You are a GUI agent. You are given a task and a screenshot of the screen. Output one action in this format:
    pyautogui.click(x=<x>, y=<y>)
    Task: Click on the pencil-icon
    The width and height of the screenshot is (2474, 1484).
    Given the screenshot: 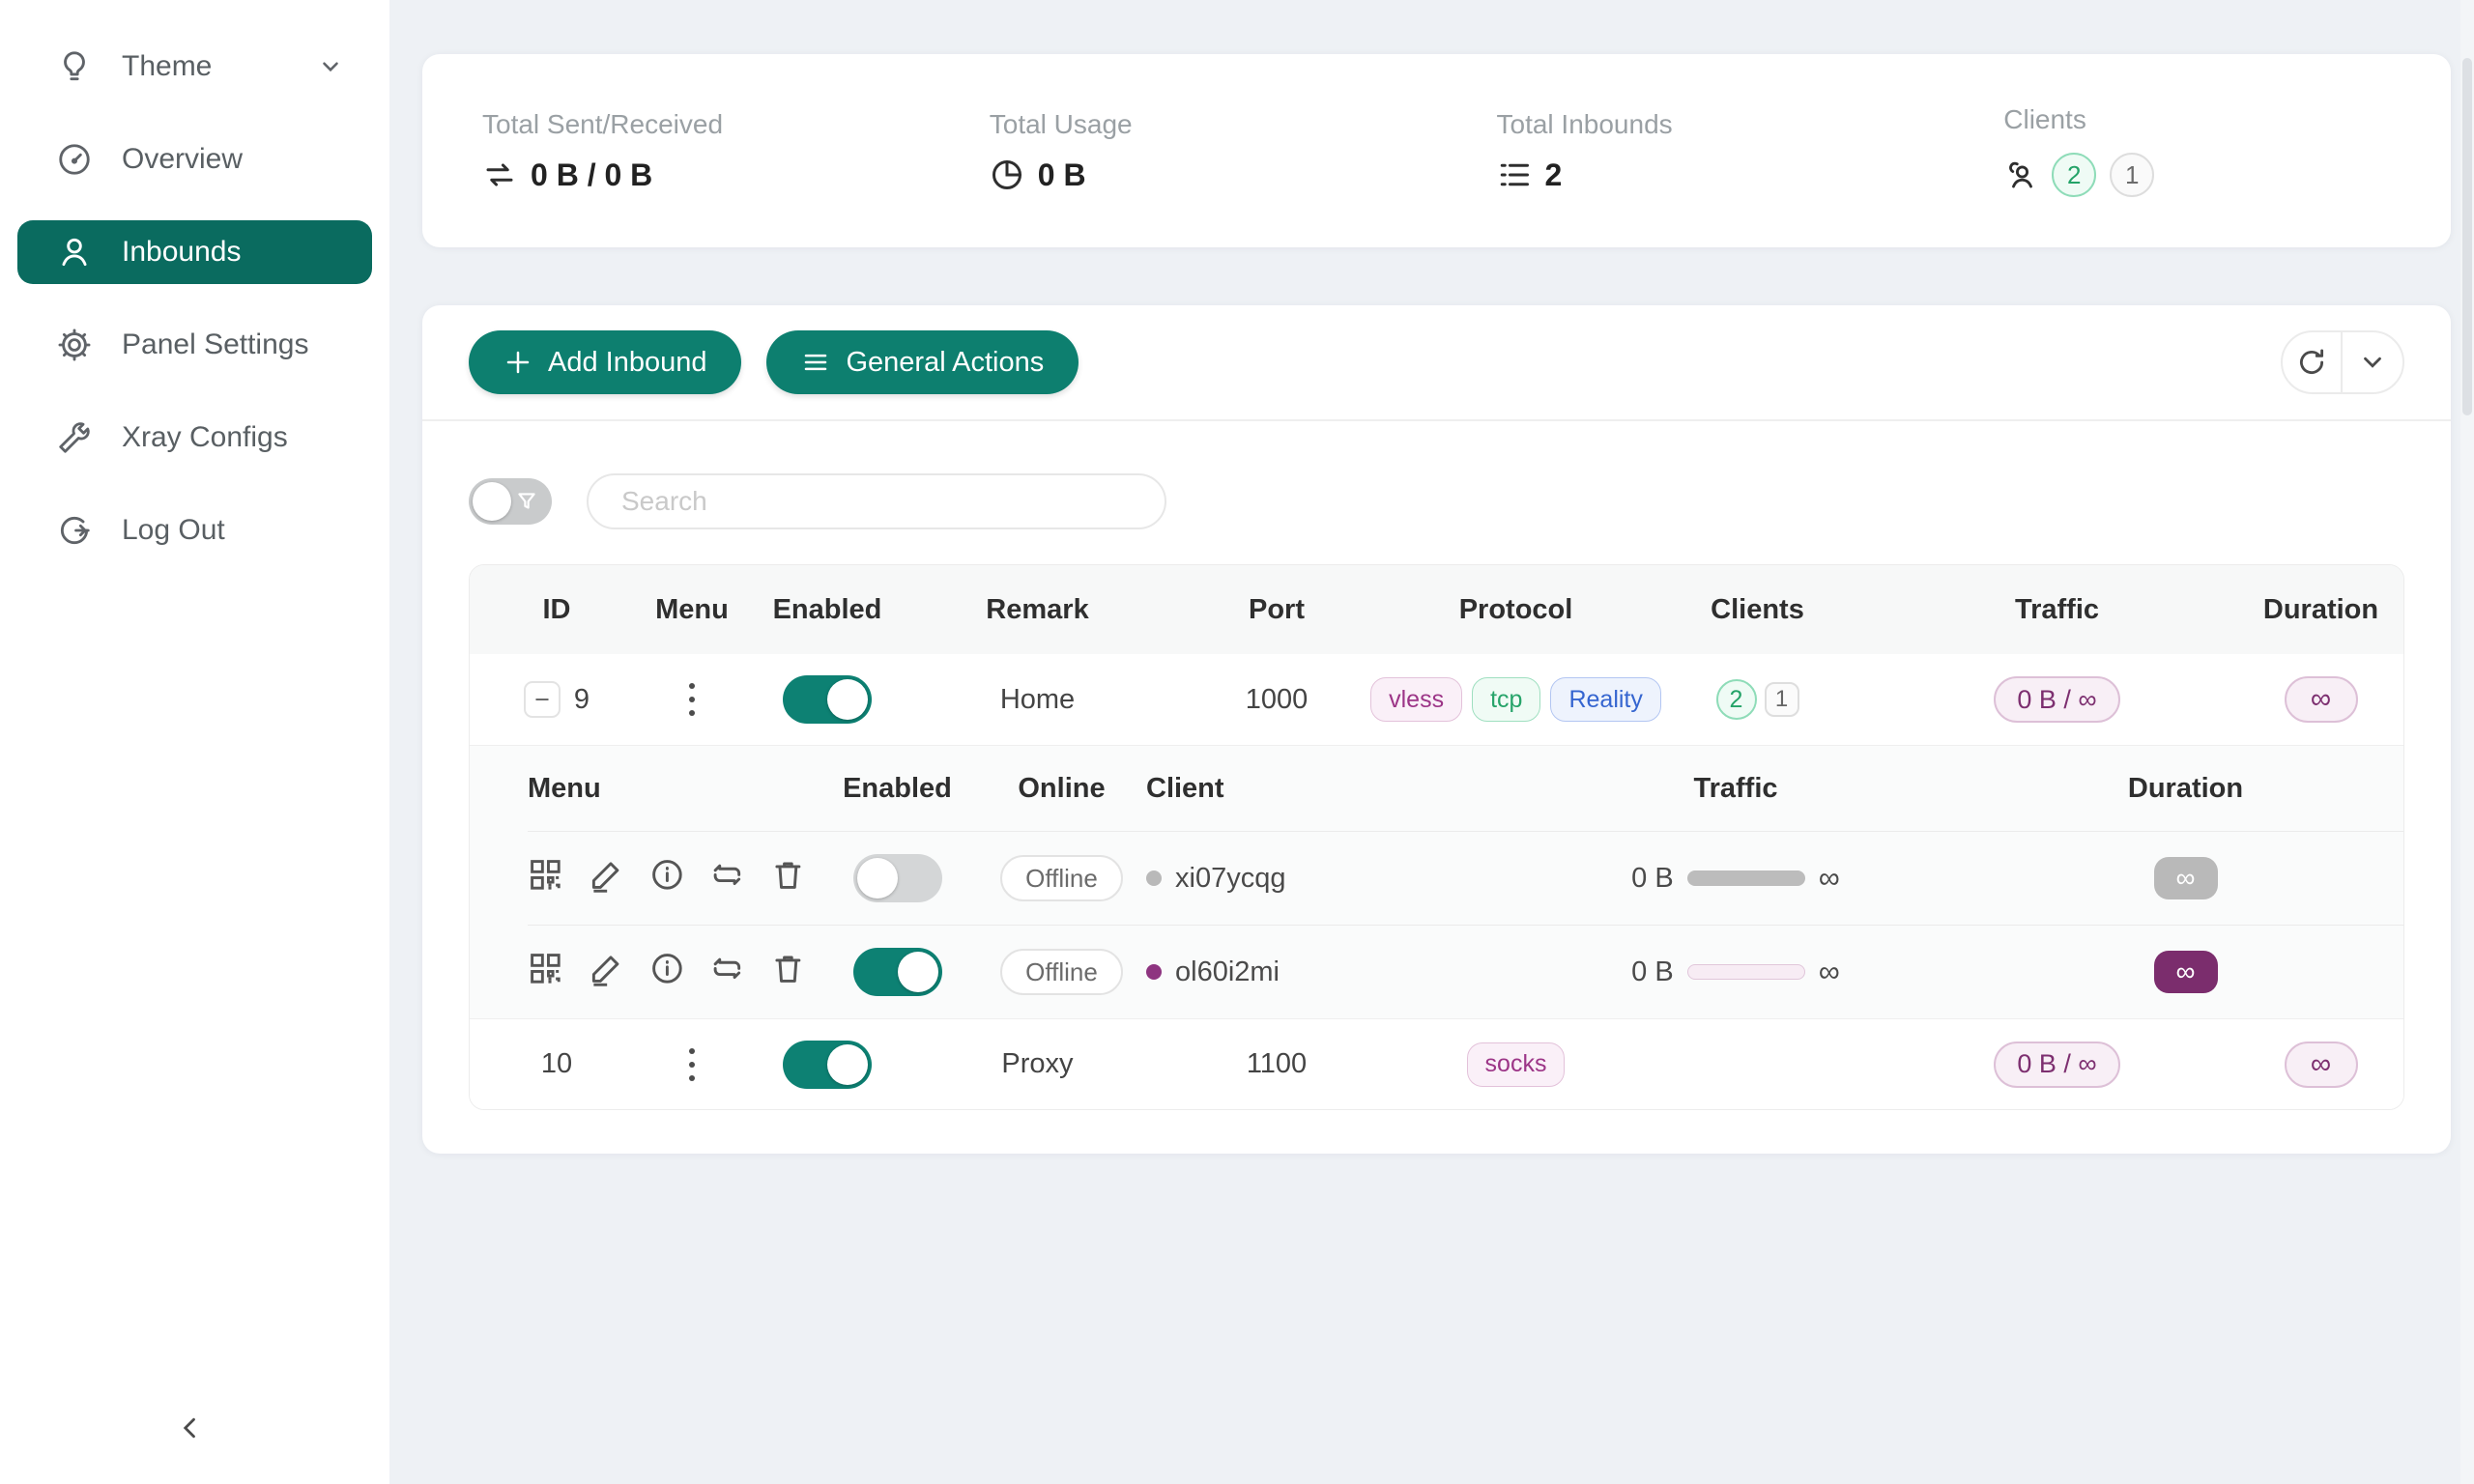 What is the action you would take?
    pyautogui.click(x=605, y=878)
    